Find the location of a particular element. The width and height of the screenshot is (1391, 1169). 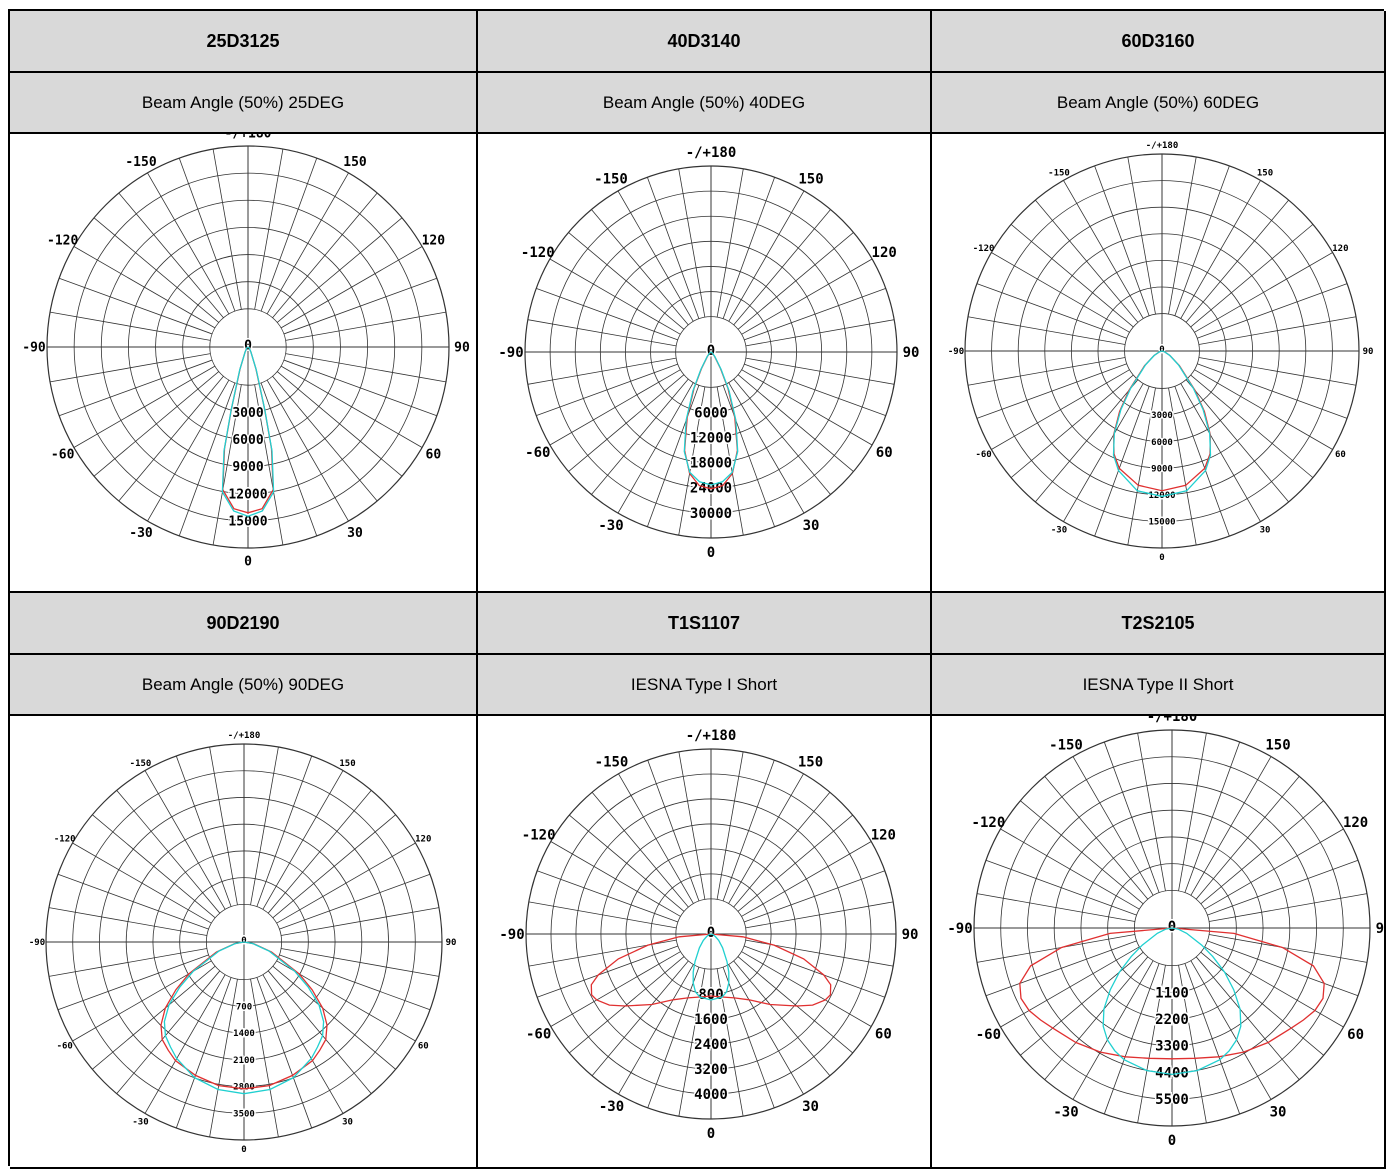

product-code-header: T2S2105 is located at coordinates (1159, 624).